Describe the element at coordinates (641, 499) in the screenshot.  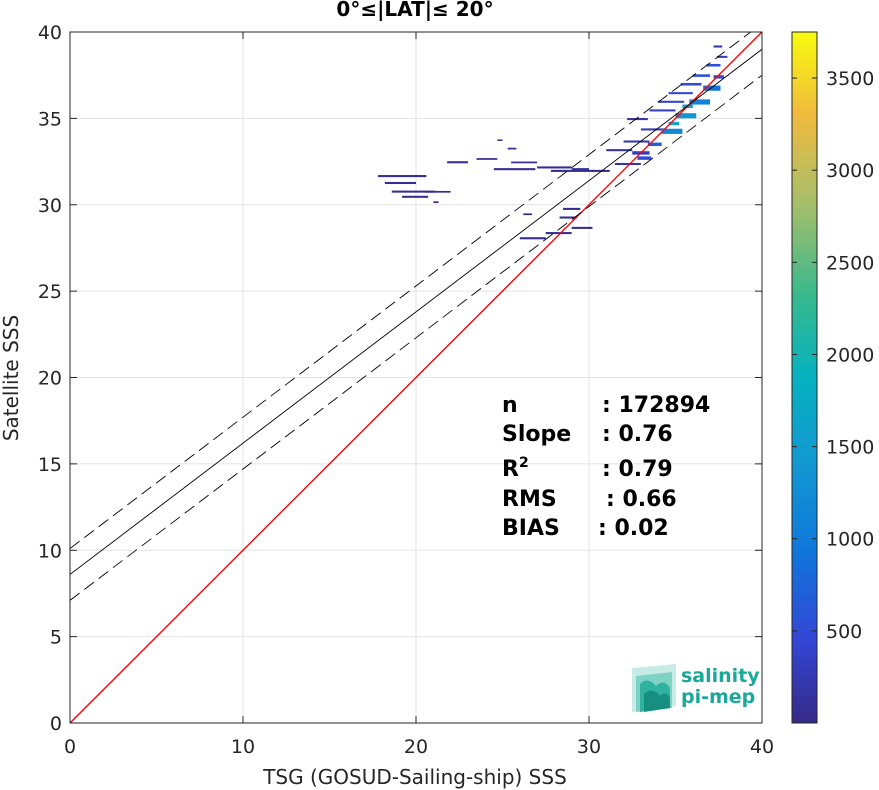
I see `stat-value: : 0.66` at that location.